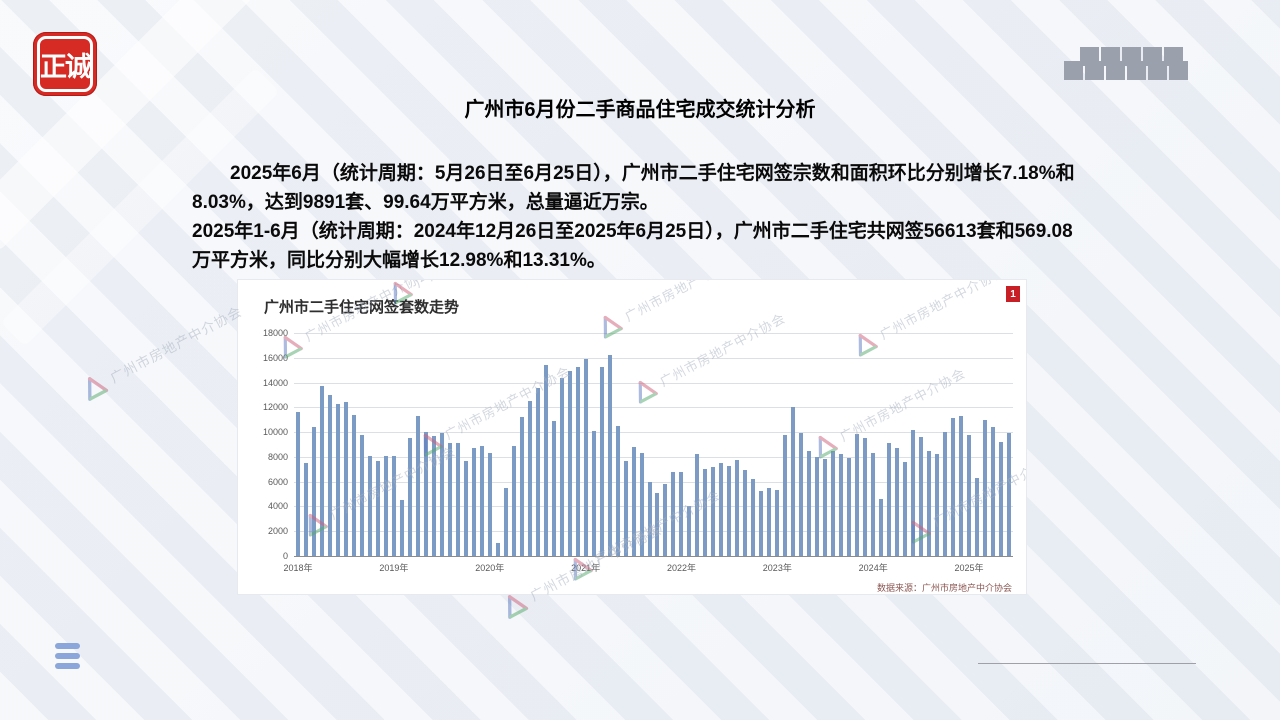 Image resolution: width=1280 pixels, height=720 pixels. I want to click on x-axis-year-label: 2020年, so click(490, 568).